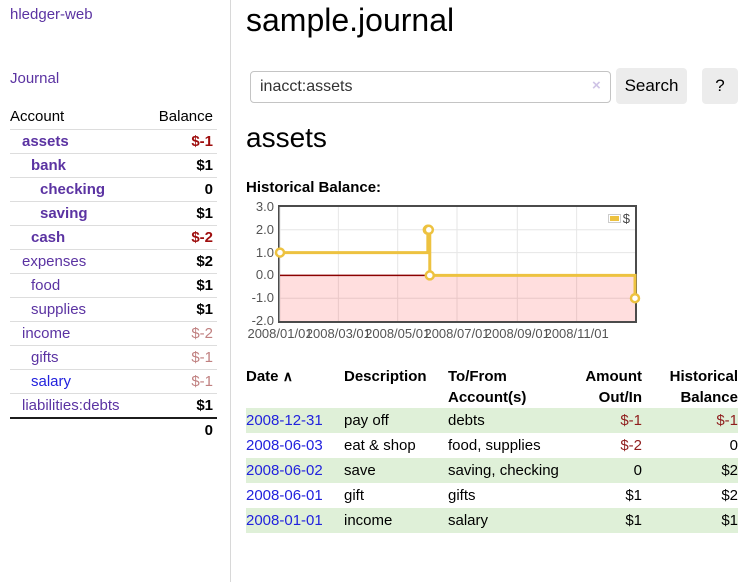 The width and height of the screenshot is (742, 582). I want to click on account-link: salary, so click(51, 381).